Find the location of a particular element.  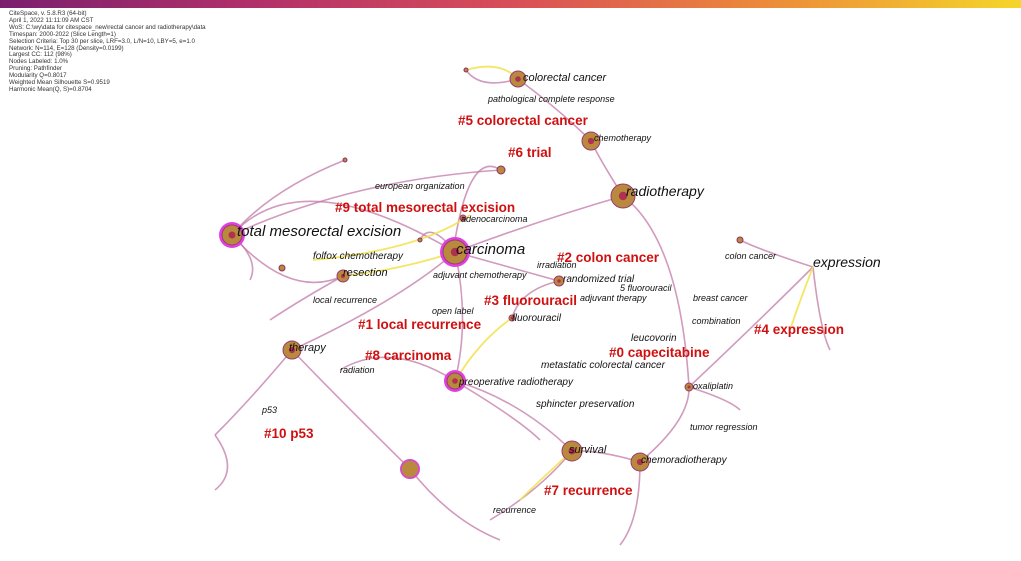

node-label: folfox chemotherapy is located at coordinates (358, 256).